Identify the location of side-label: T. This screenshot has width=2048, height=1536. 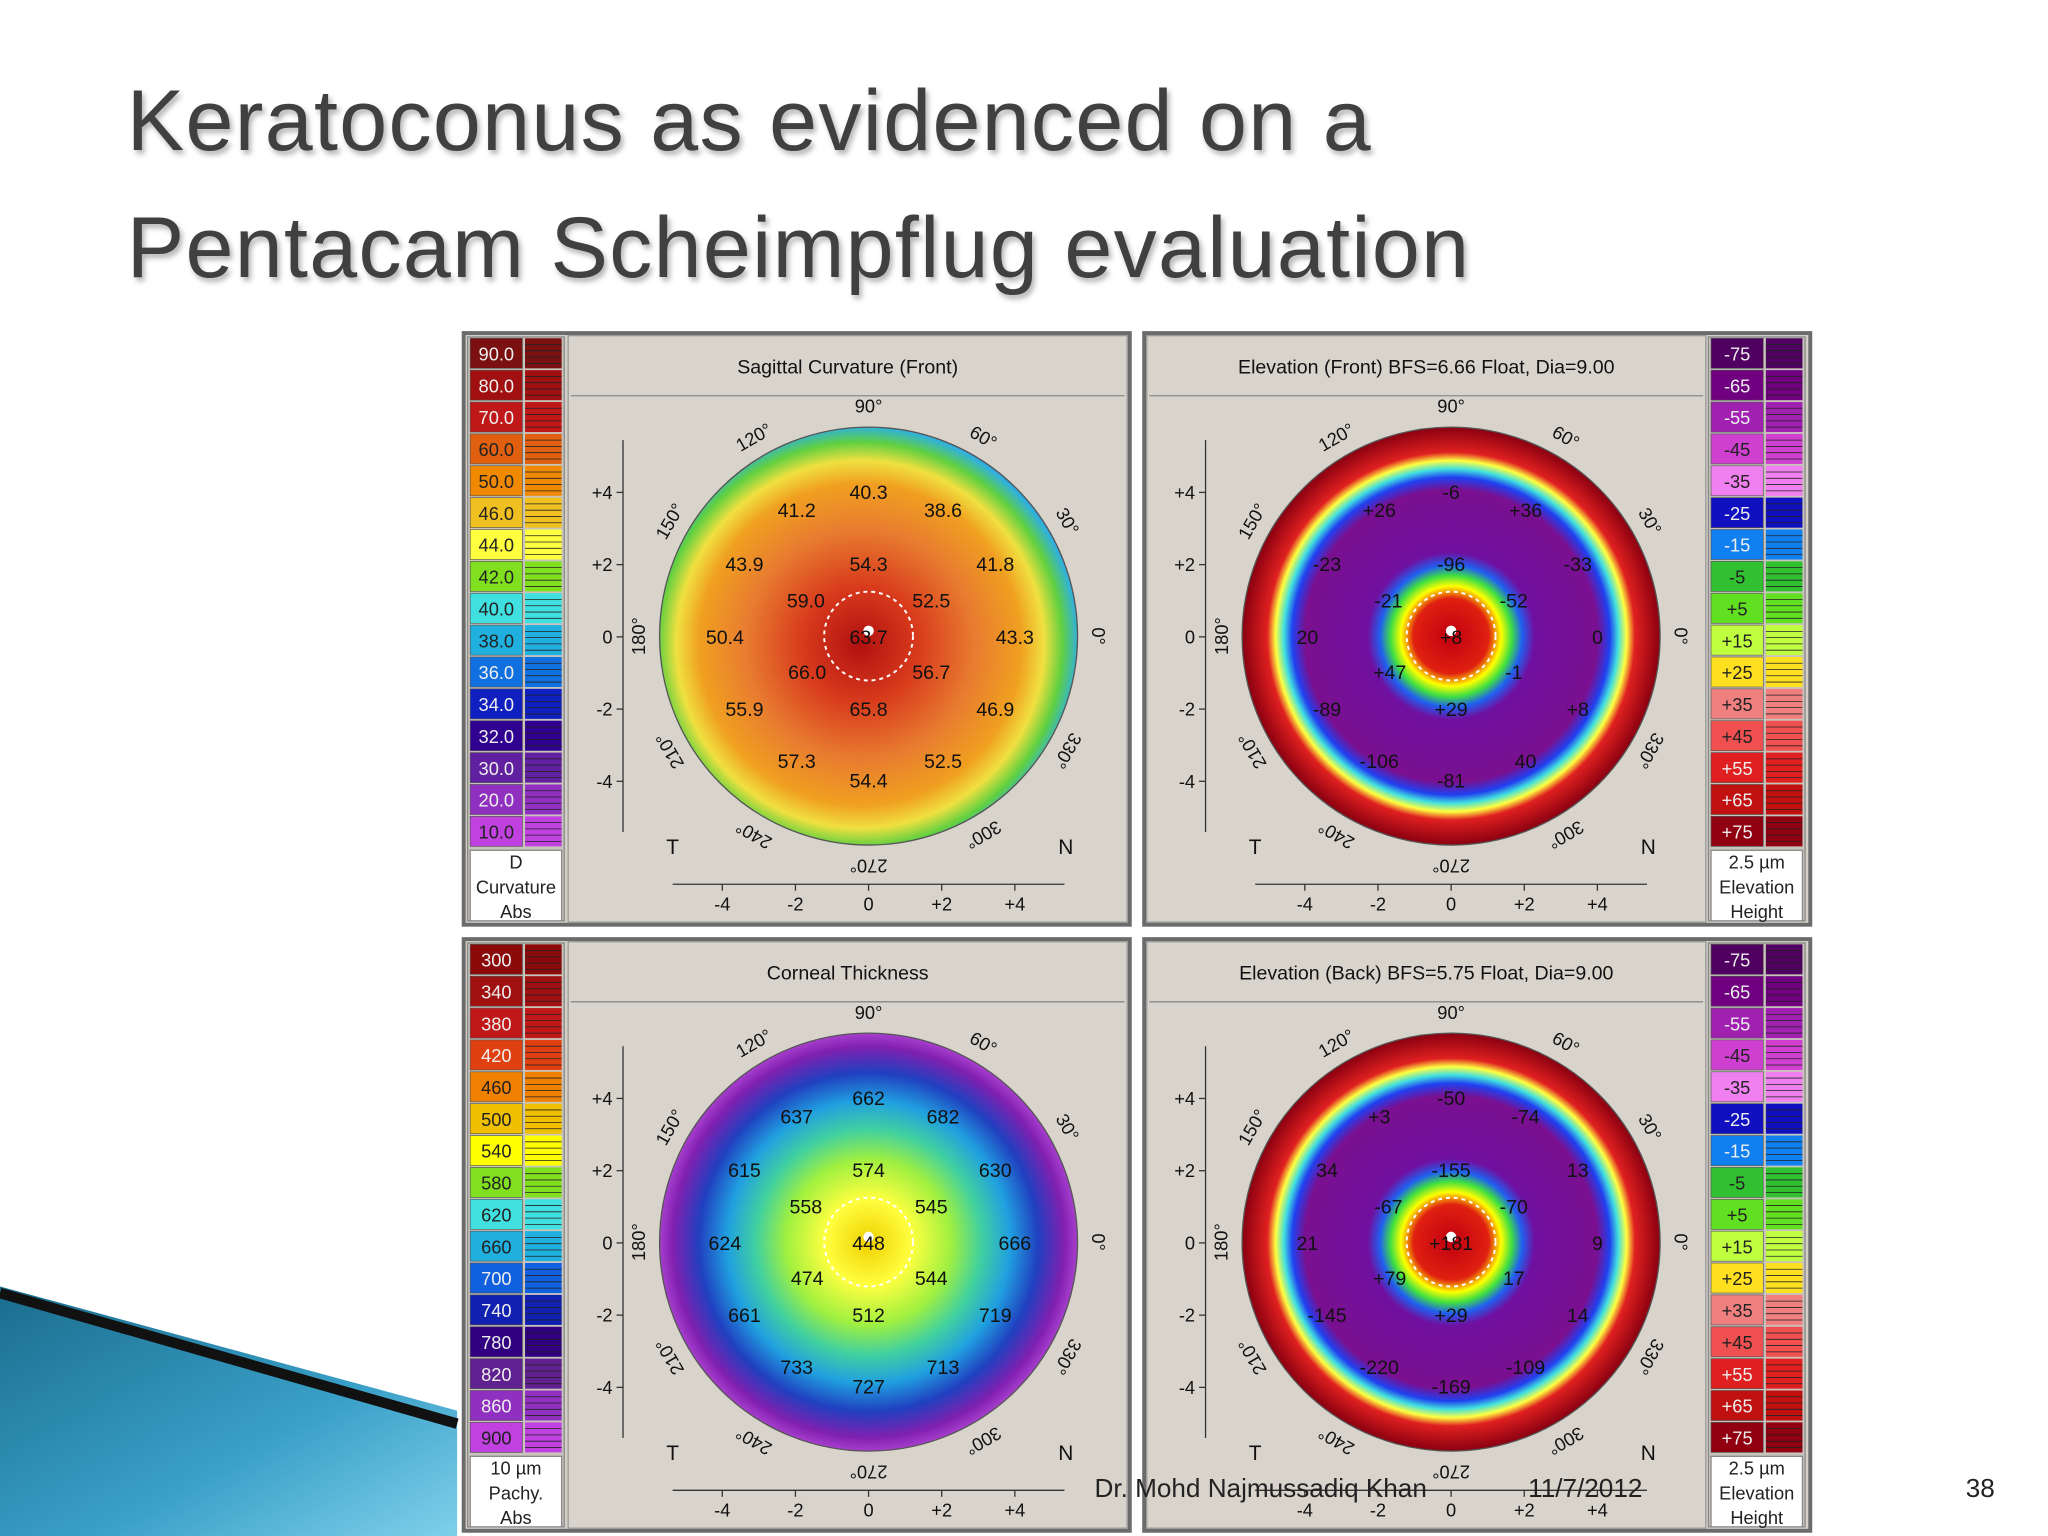
(1255, 1453).